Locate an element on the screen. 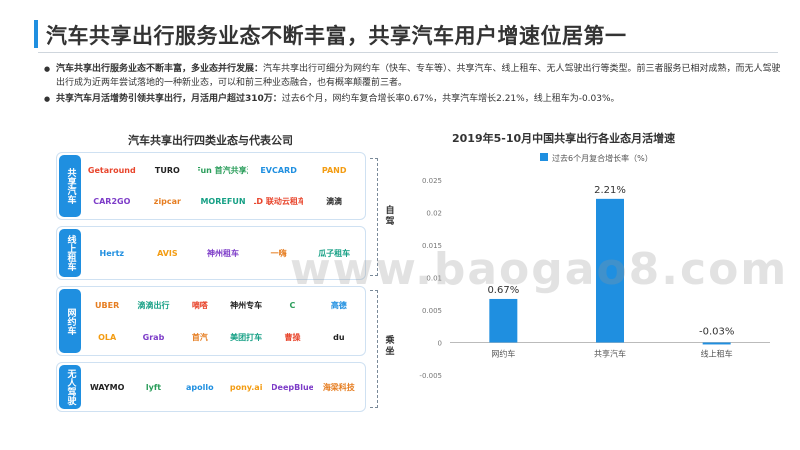 The width and height of the screenshot is (800, 450). company-logo: PAND is located at coordinates (334, 170).